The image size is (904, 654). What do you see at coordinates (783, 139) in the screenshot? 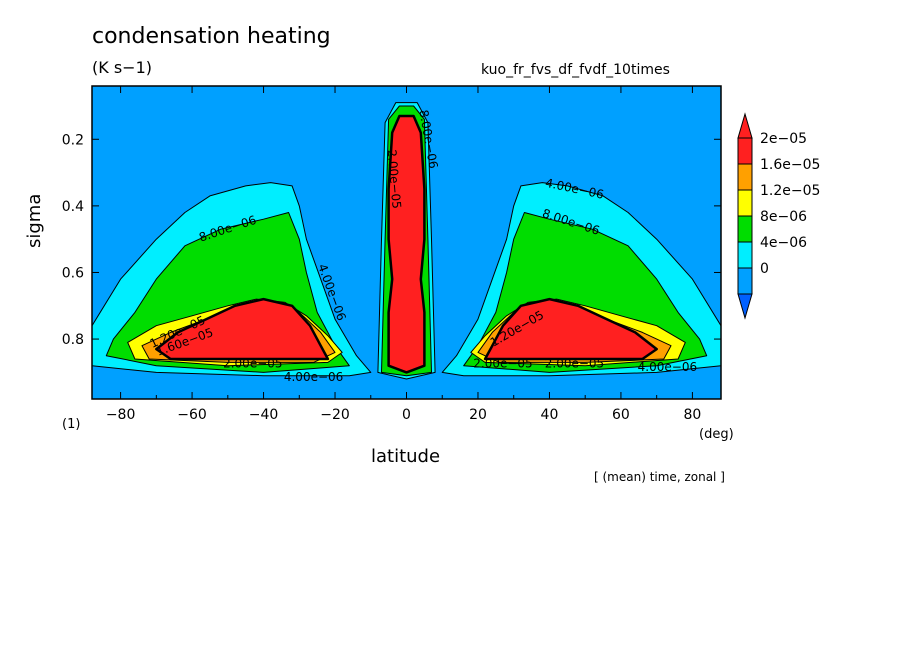
I see `colorbar-label: 2e−05` at bounding box center [783, 139].